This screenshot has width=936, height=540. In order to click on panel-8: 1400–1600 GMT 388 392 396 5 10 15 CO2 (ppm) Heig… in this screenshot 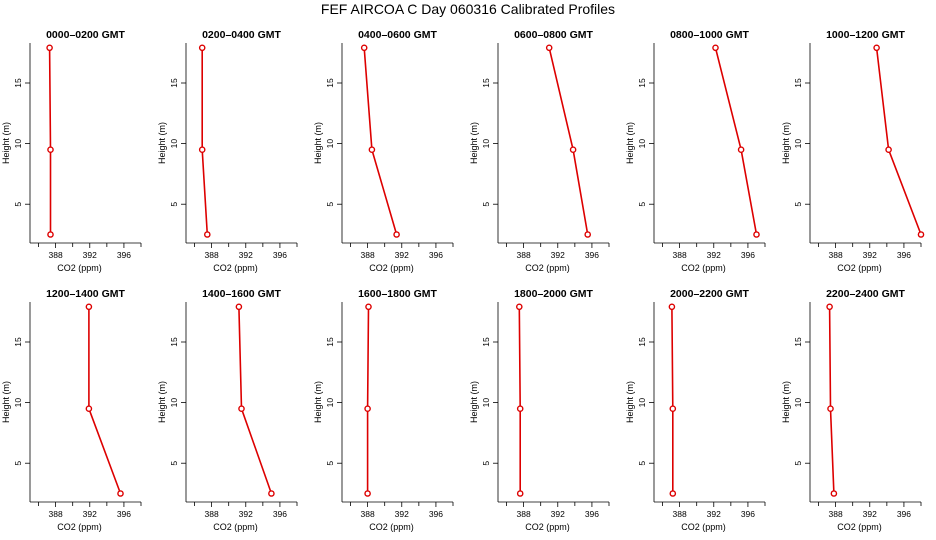, I will do `click(227, 410)`.